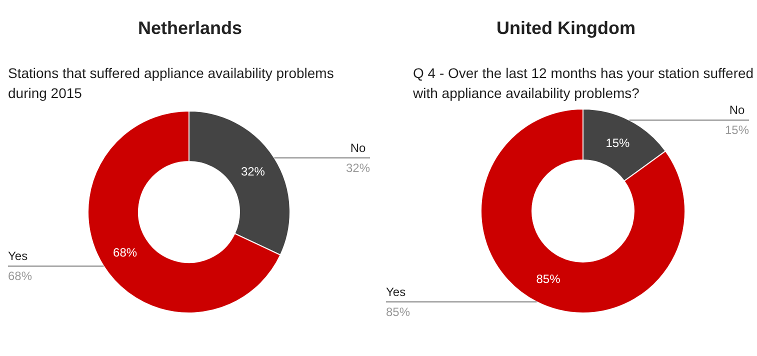 This screenshot has width=757, height=356. I want to click on text: 85%, so click(398, 311).